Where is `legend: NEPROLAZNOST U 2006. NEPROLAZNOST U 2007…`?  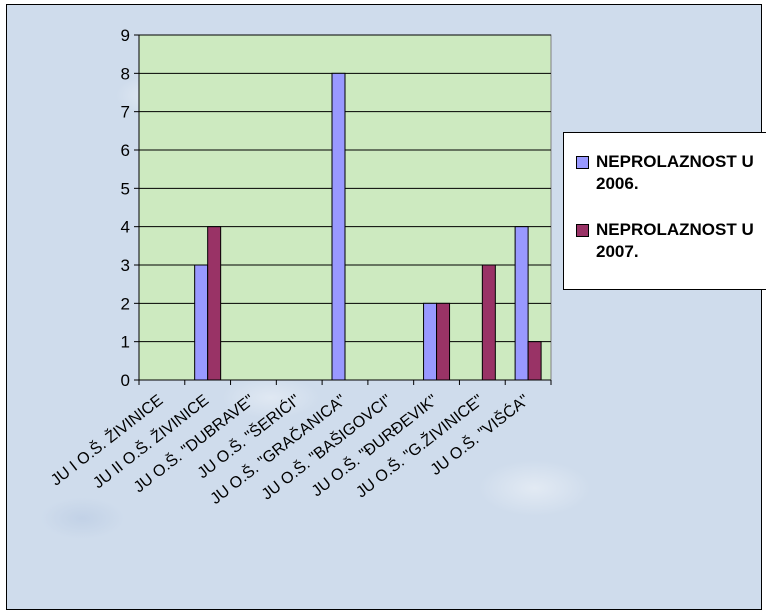
legend: NEPROLAZNOST U 2006. NEPROLAZNOST U 2007… is located at coordinates (664, 211).